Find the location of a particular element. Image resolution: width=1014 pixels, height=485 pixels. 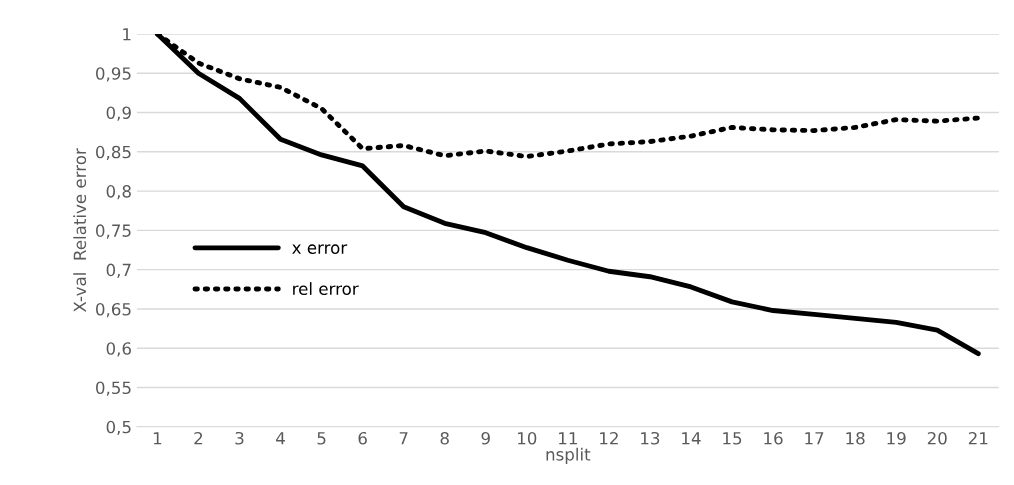

y-tick-label: 0,9 is located at coordinates (118, 113).